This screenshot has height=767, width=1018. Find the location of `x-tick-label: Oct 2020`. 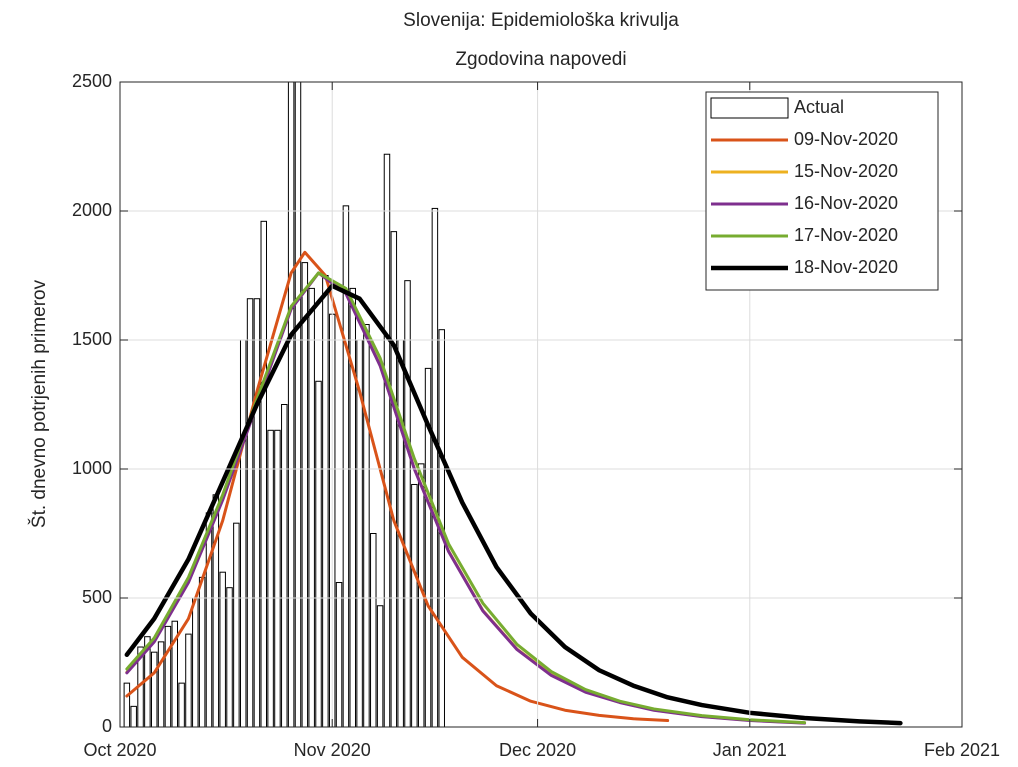

x-tick-label: Oct 2020 is located at coordinates (119, 750).